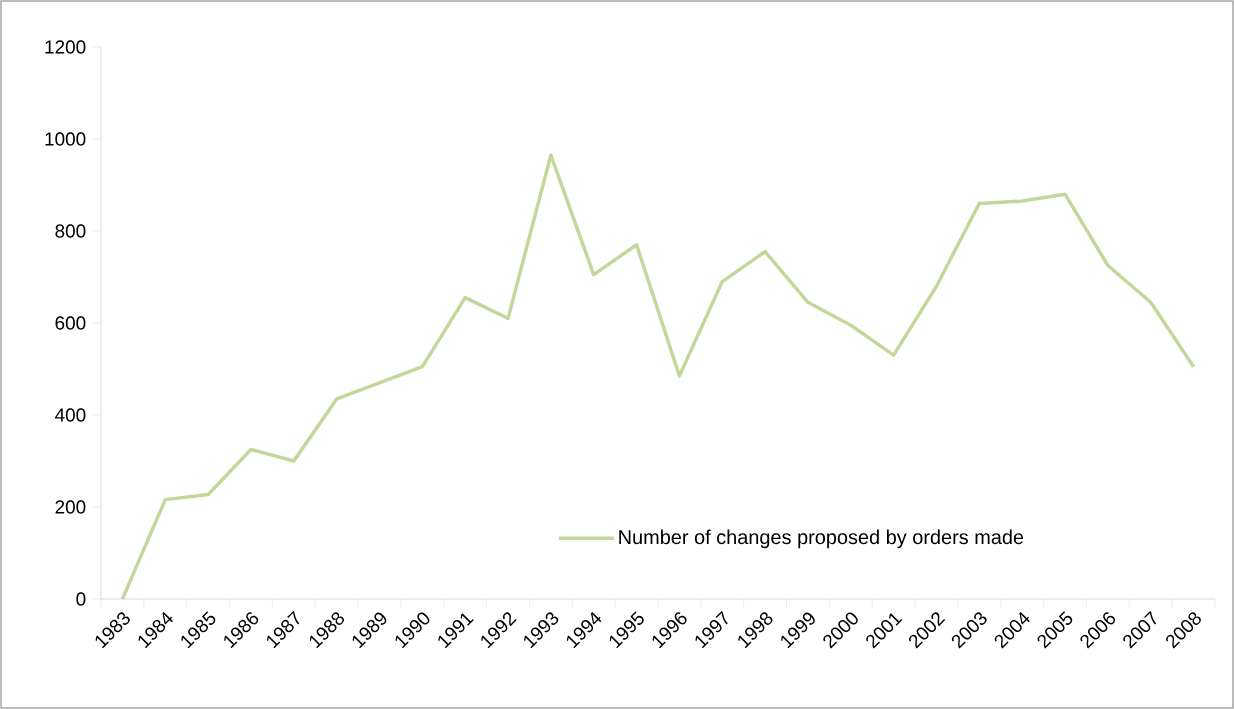 This screenshot has width=1234, height=709. Describe the element at coordinates (70, 323) in the screenshot. I see `y-tick-label: 600` at that location.